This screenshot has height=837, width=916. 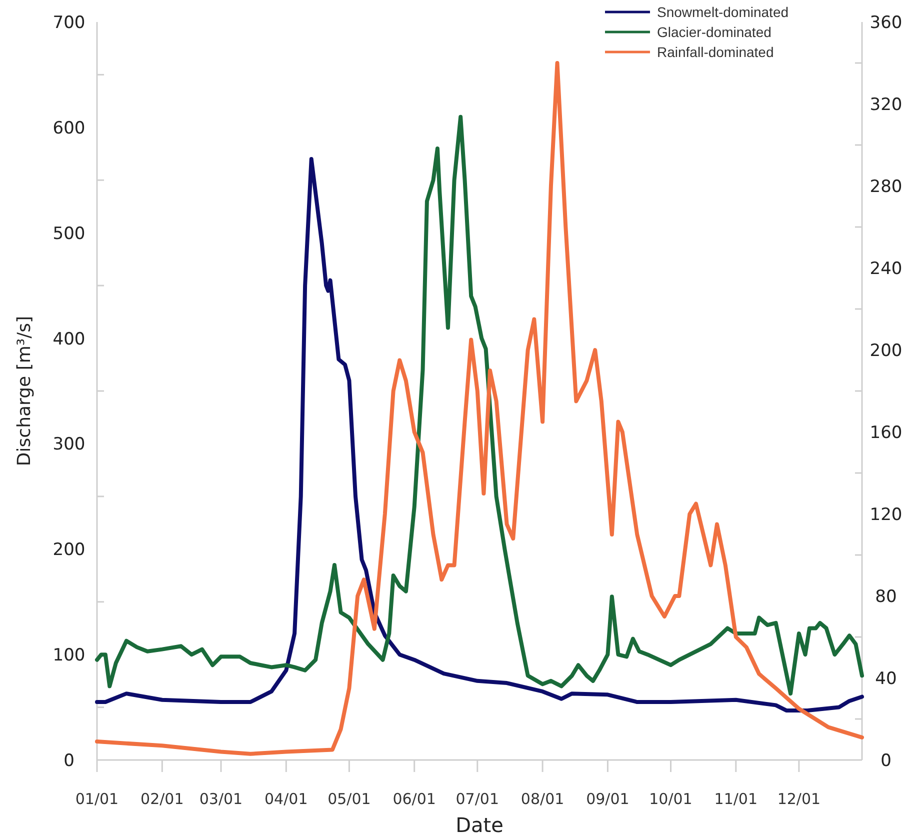 I want to click on x-tick-label: 04/01, so click(x=286, y=799).